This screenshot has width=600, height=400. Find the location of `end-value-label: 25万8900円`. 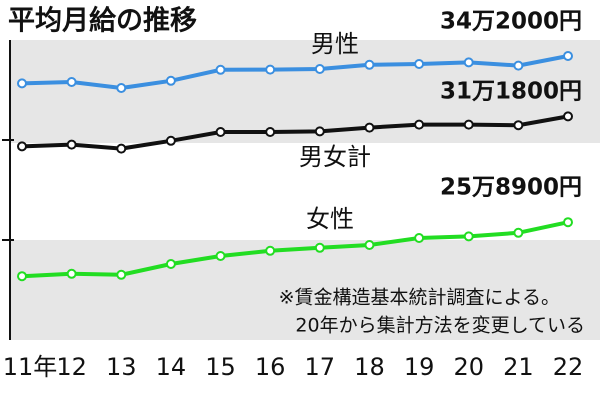

end-value-label: 25万8900円 is located at coordinates (511, 188).